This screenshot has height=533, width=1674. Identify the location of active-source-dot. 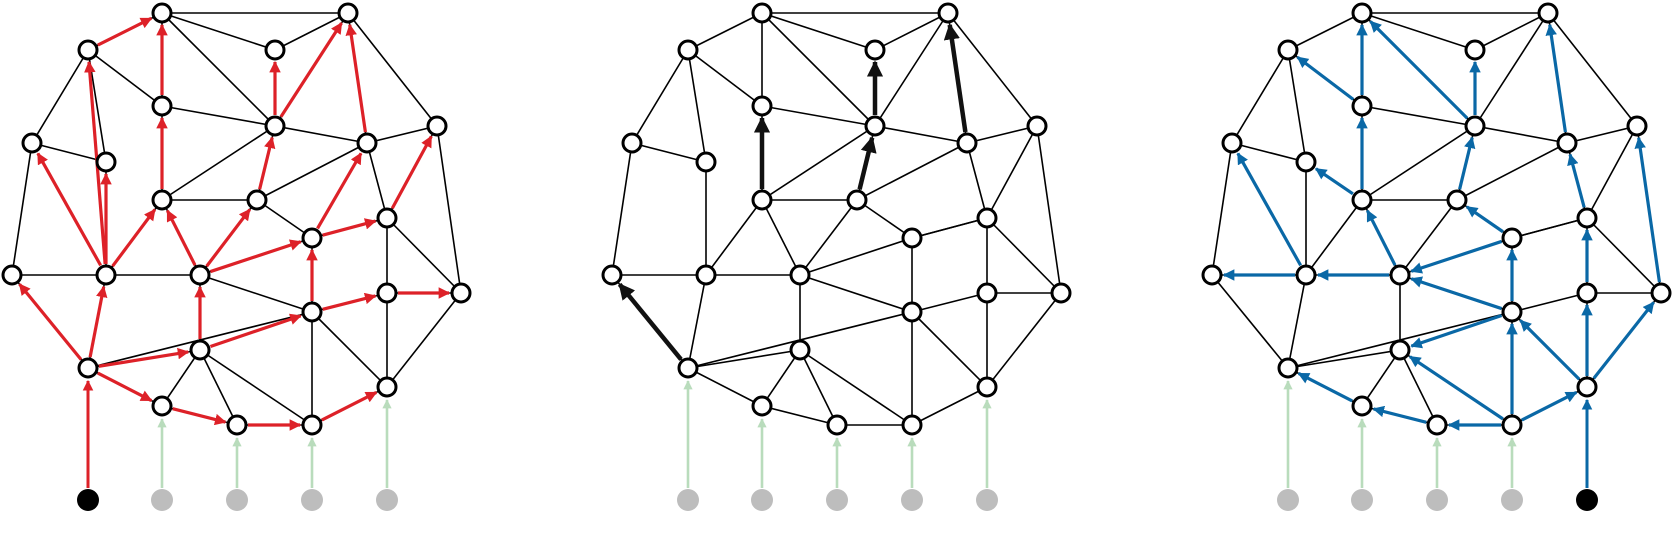
(88, 500).